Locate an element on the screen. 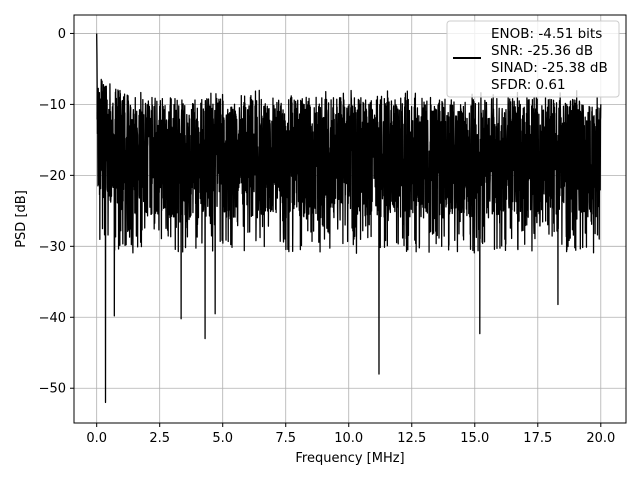  legend-entry-snr: SNR: -25.36 dB is located at coordinates (542, 51).